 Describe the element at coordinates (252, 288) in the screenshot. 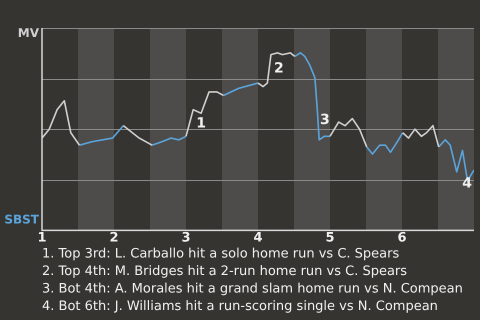

I see `text: 3. Bot 4th: A. Morales hit a grand slam home run vs N. Compean` at that location.